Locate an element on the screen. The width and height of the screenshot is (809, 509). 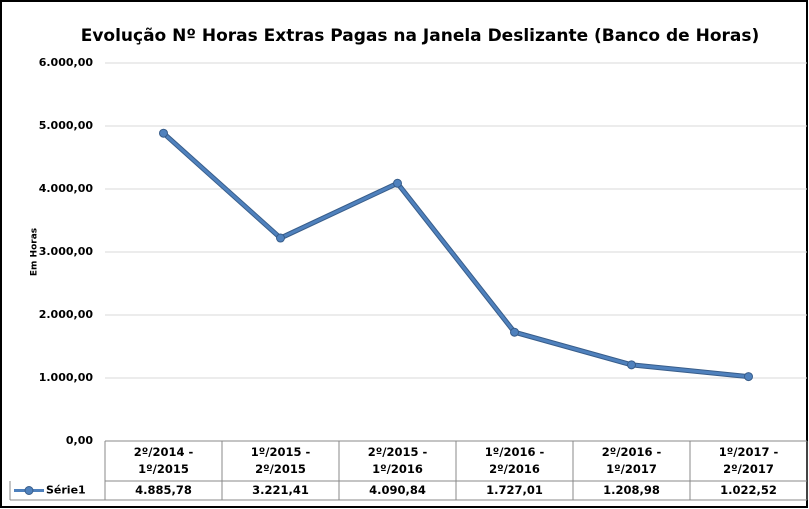
data-table-value: 4.090,84 is located at coordinates (397, 490).